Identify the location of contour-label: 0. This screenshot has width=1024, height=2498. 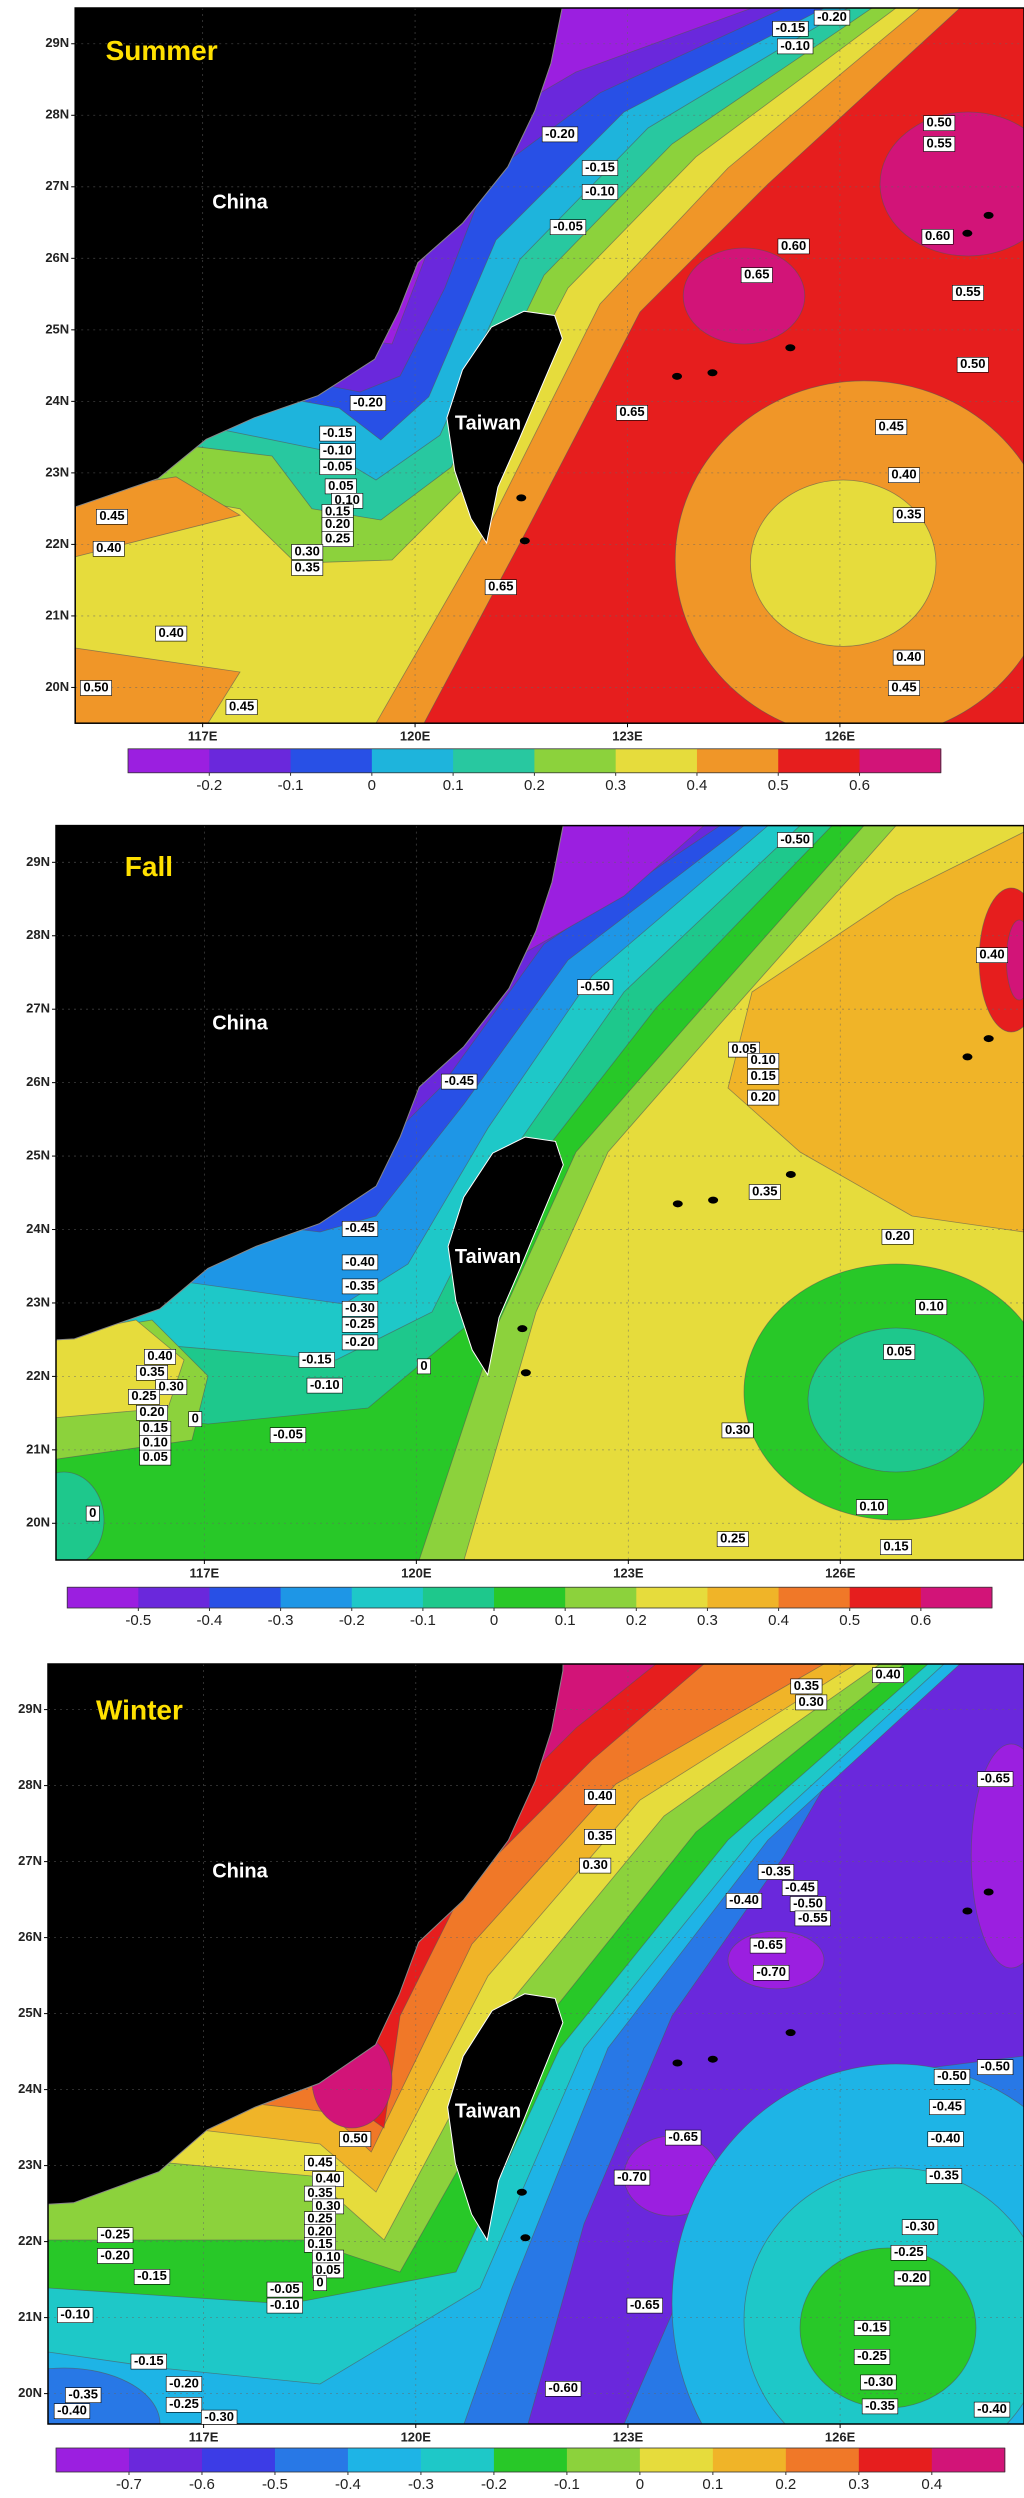
(319, 2282).